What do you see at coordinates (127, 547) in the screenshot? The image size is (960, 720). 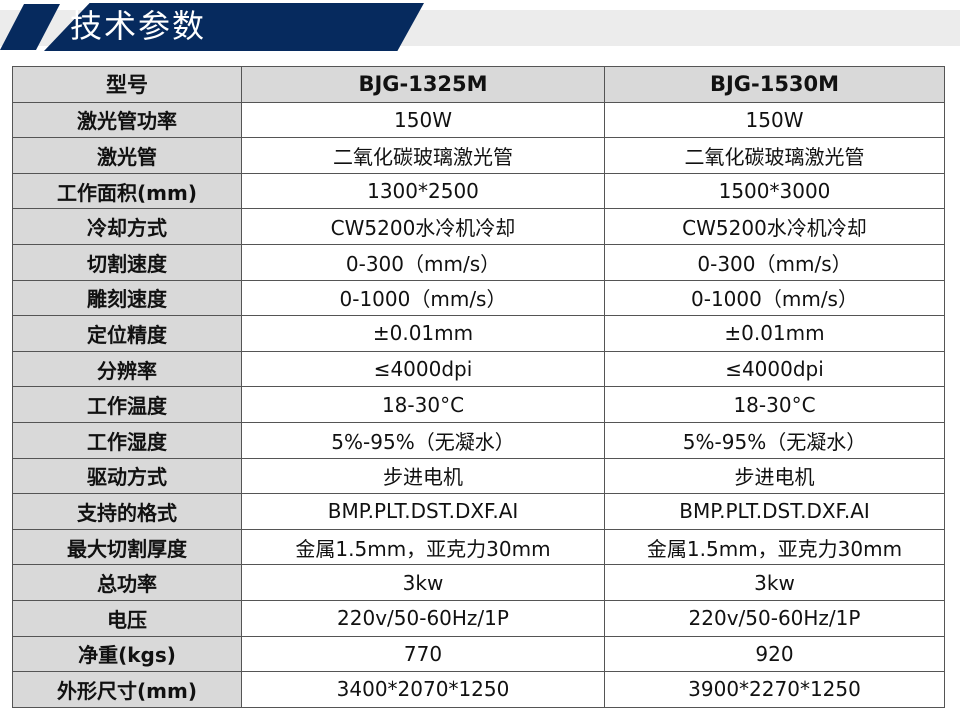 I see `row-label: 最大切割厚度` at bounding box center [127, 547].